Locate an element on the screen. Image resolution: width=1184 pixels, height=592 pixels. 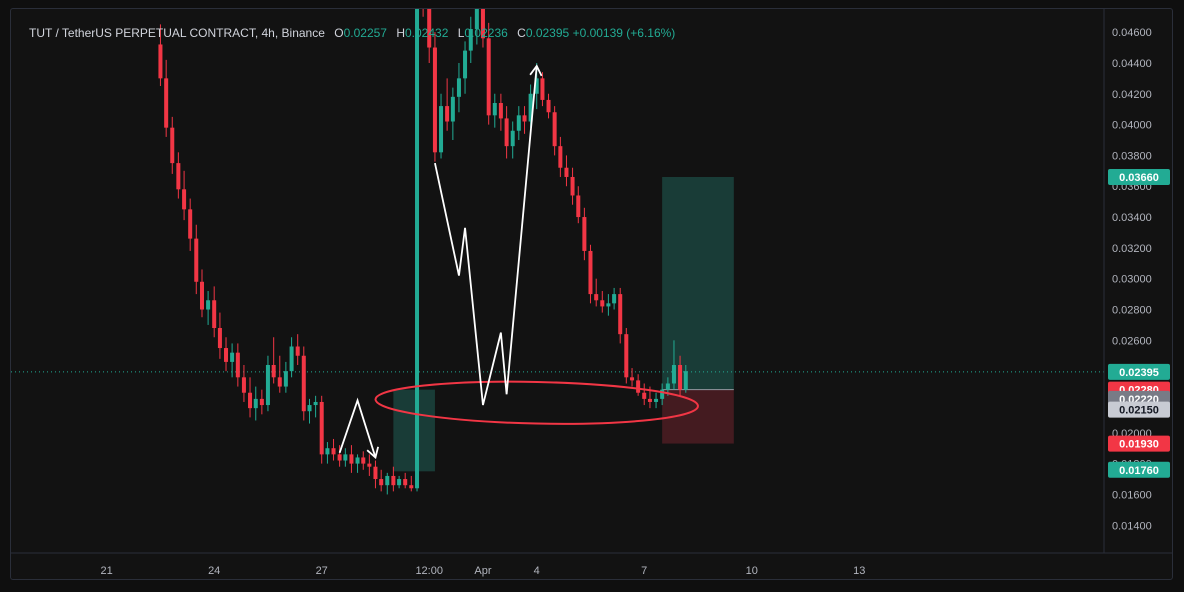
price-tag: 0.01760 is located at coordinates (1139, 469).